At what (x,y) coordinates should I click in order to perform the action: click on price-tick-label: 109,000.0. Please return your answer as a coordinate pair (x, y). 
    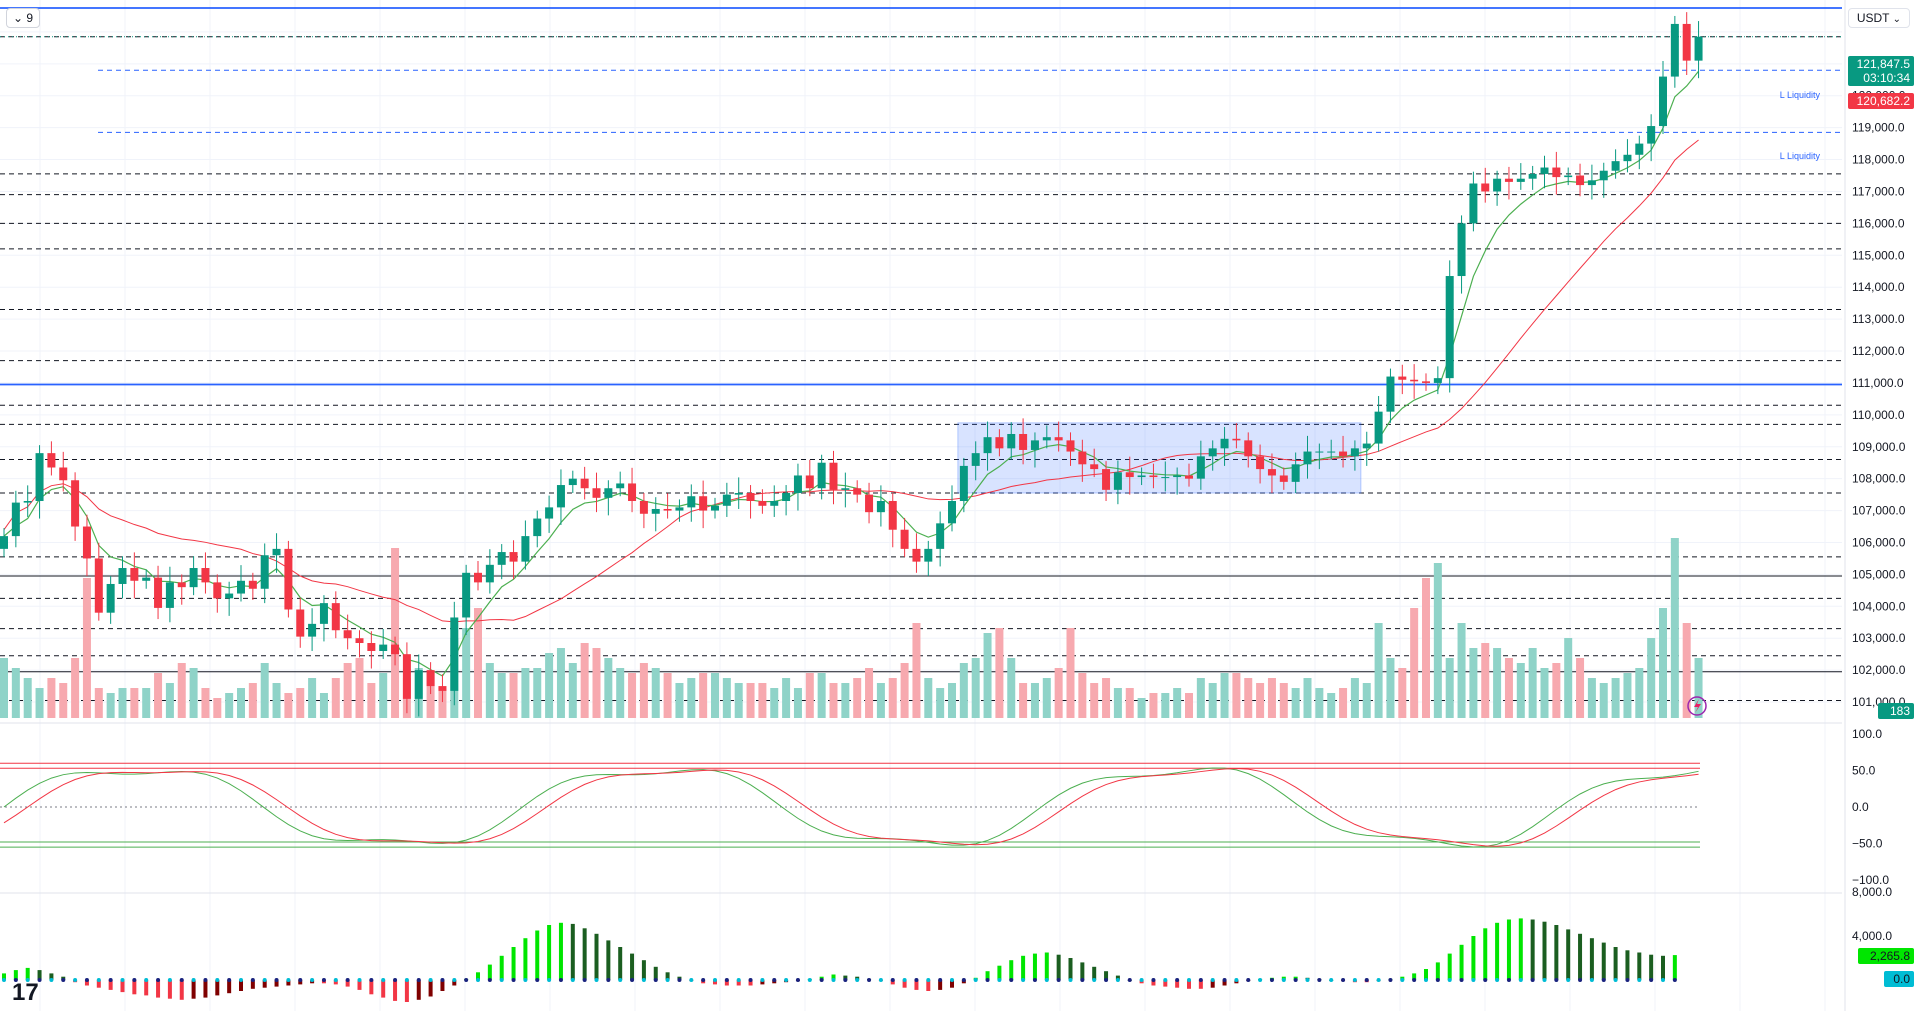
    Looking at the image, I should click on (1879, 447).